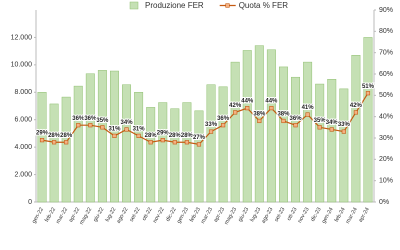 Image resolution: width=400 pixels, height=250 pixels. Describe the element at coordinates (22, 65) in the screenshot. I see `y-tick-label: 10.000` at that location.